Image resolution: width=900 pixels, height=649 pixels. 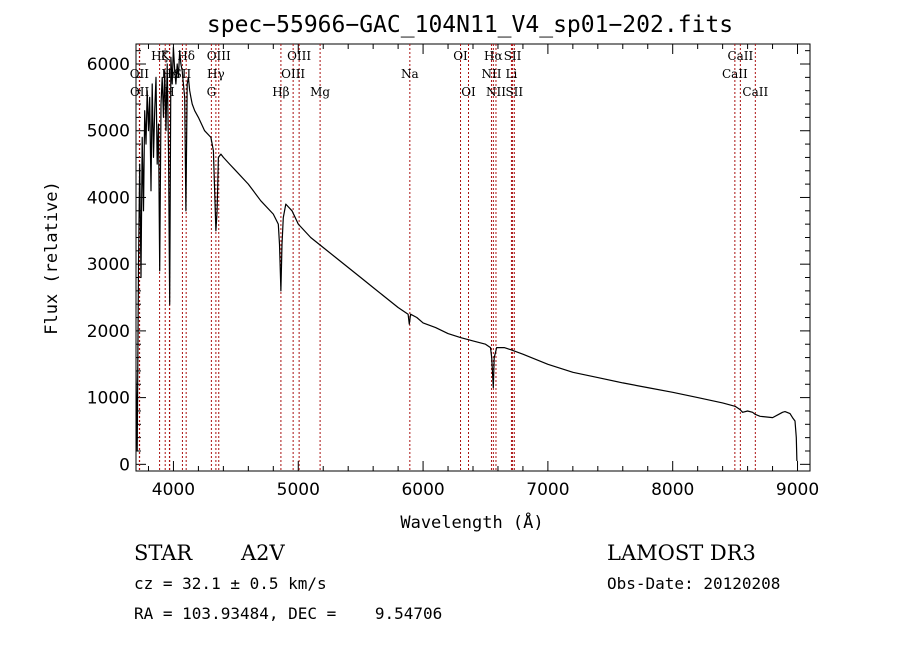 I want to click on observation-date: Obs-Date: 20120208, so click(x=693, y=583).